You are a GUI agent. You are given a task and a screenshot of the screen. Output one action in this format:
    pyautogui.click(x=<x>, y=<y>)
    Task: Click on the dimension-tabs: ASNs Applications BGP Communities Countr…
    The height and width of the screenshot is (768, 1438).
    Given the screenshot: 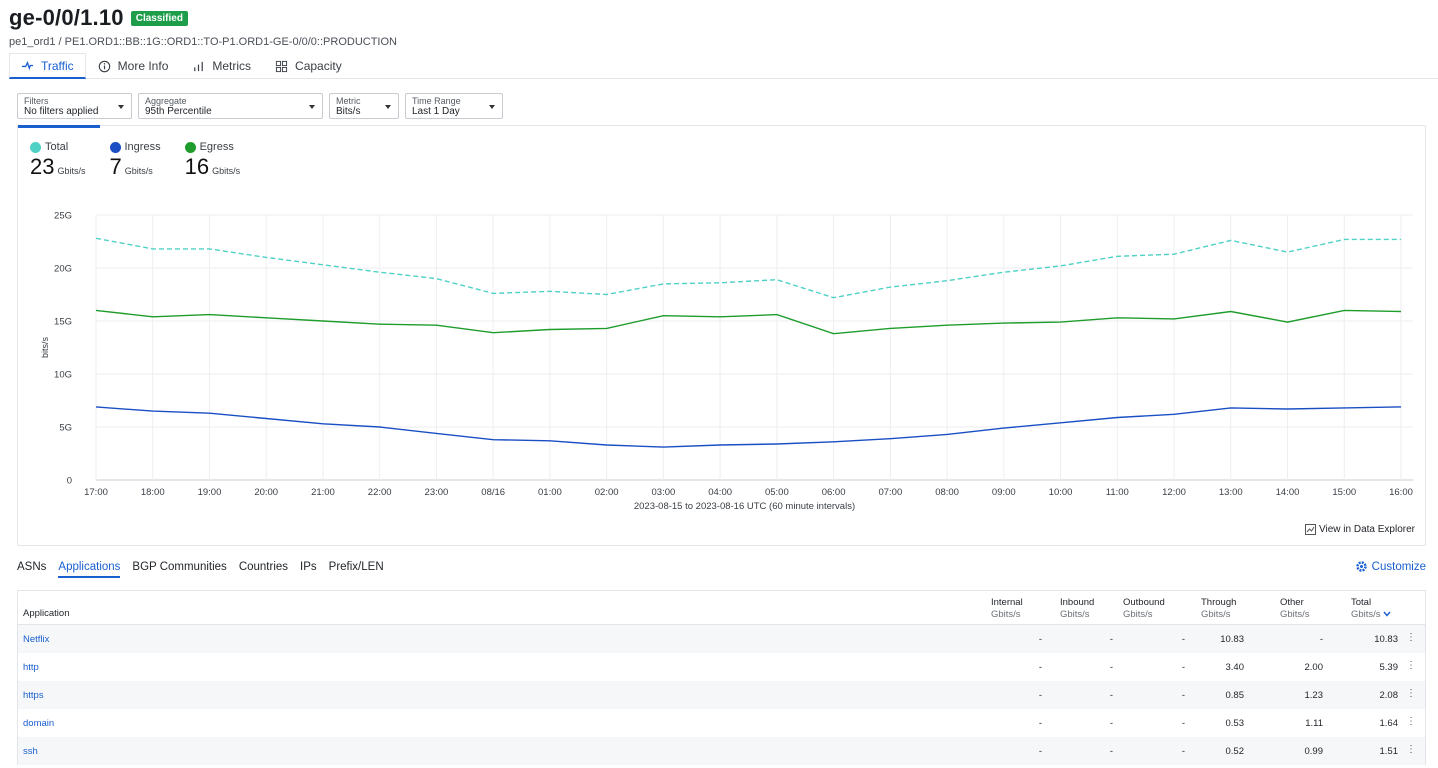 What is the action you would take?
    pyautogui.click(x=200, y=569)
    